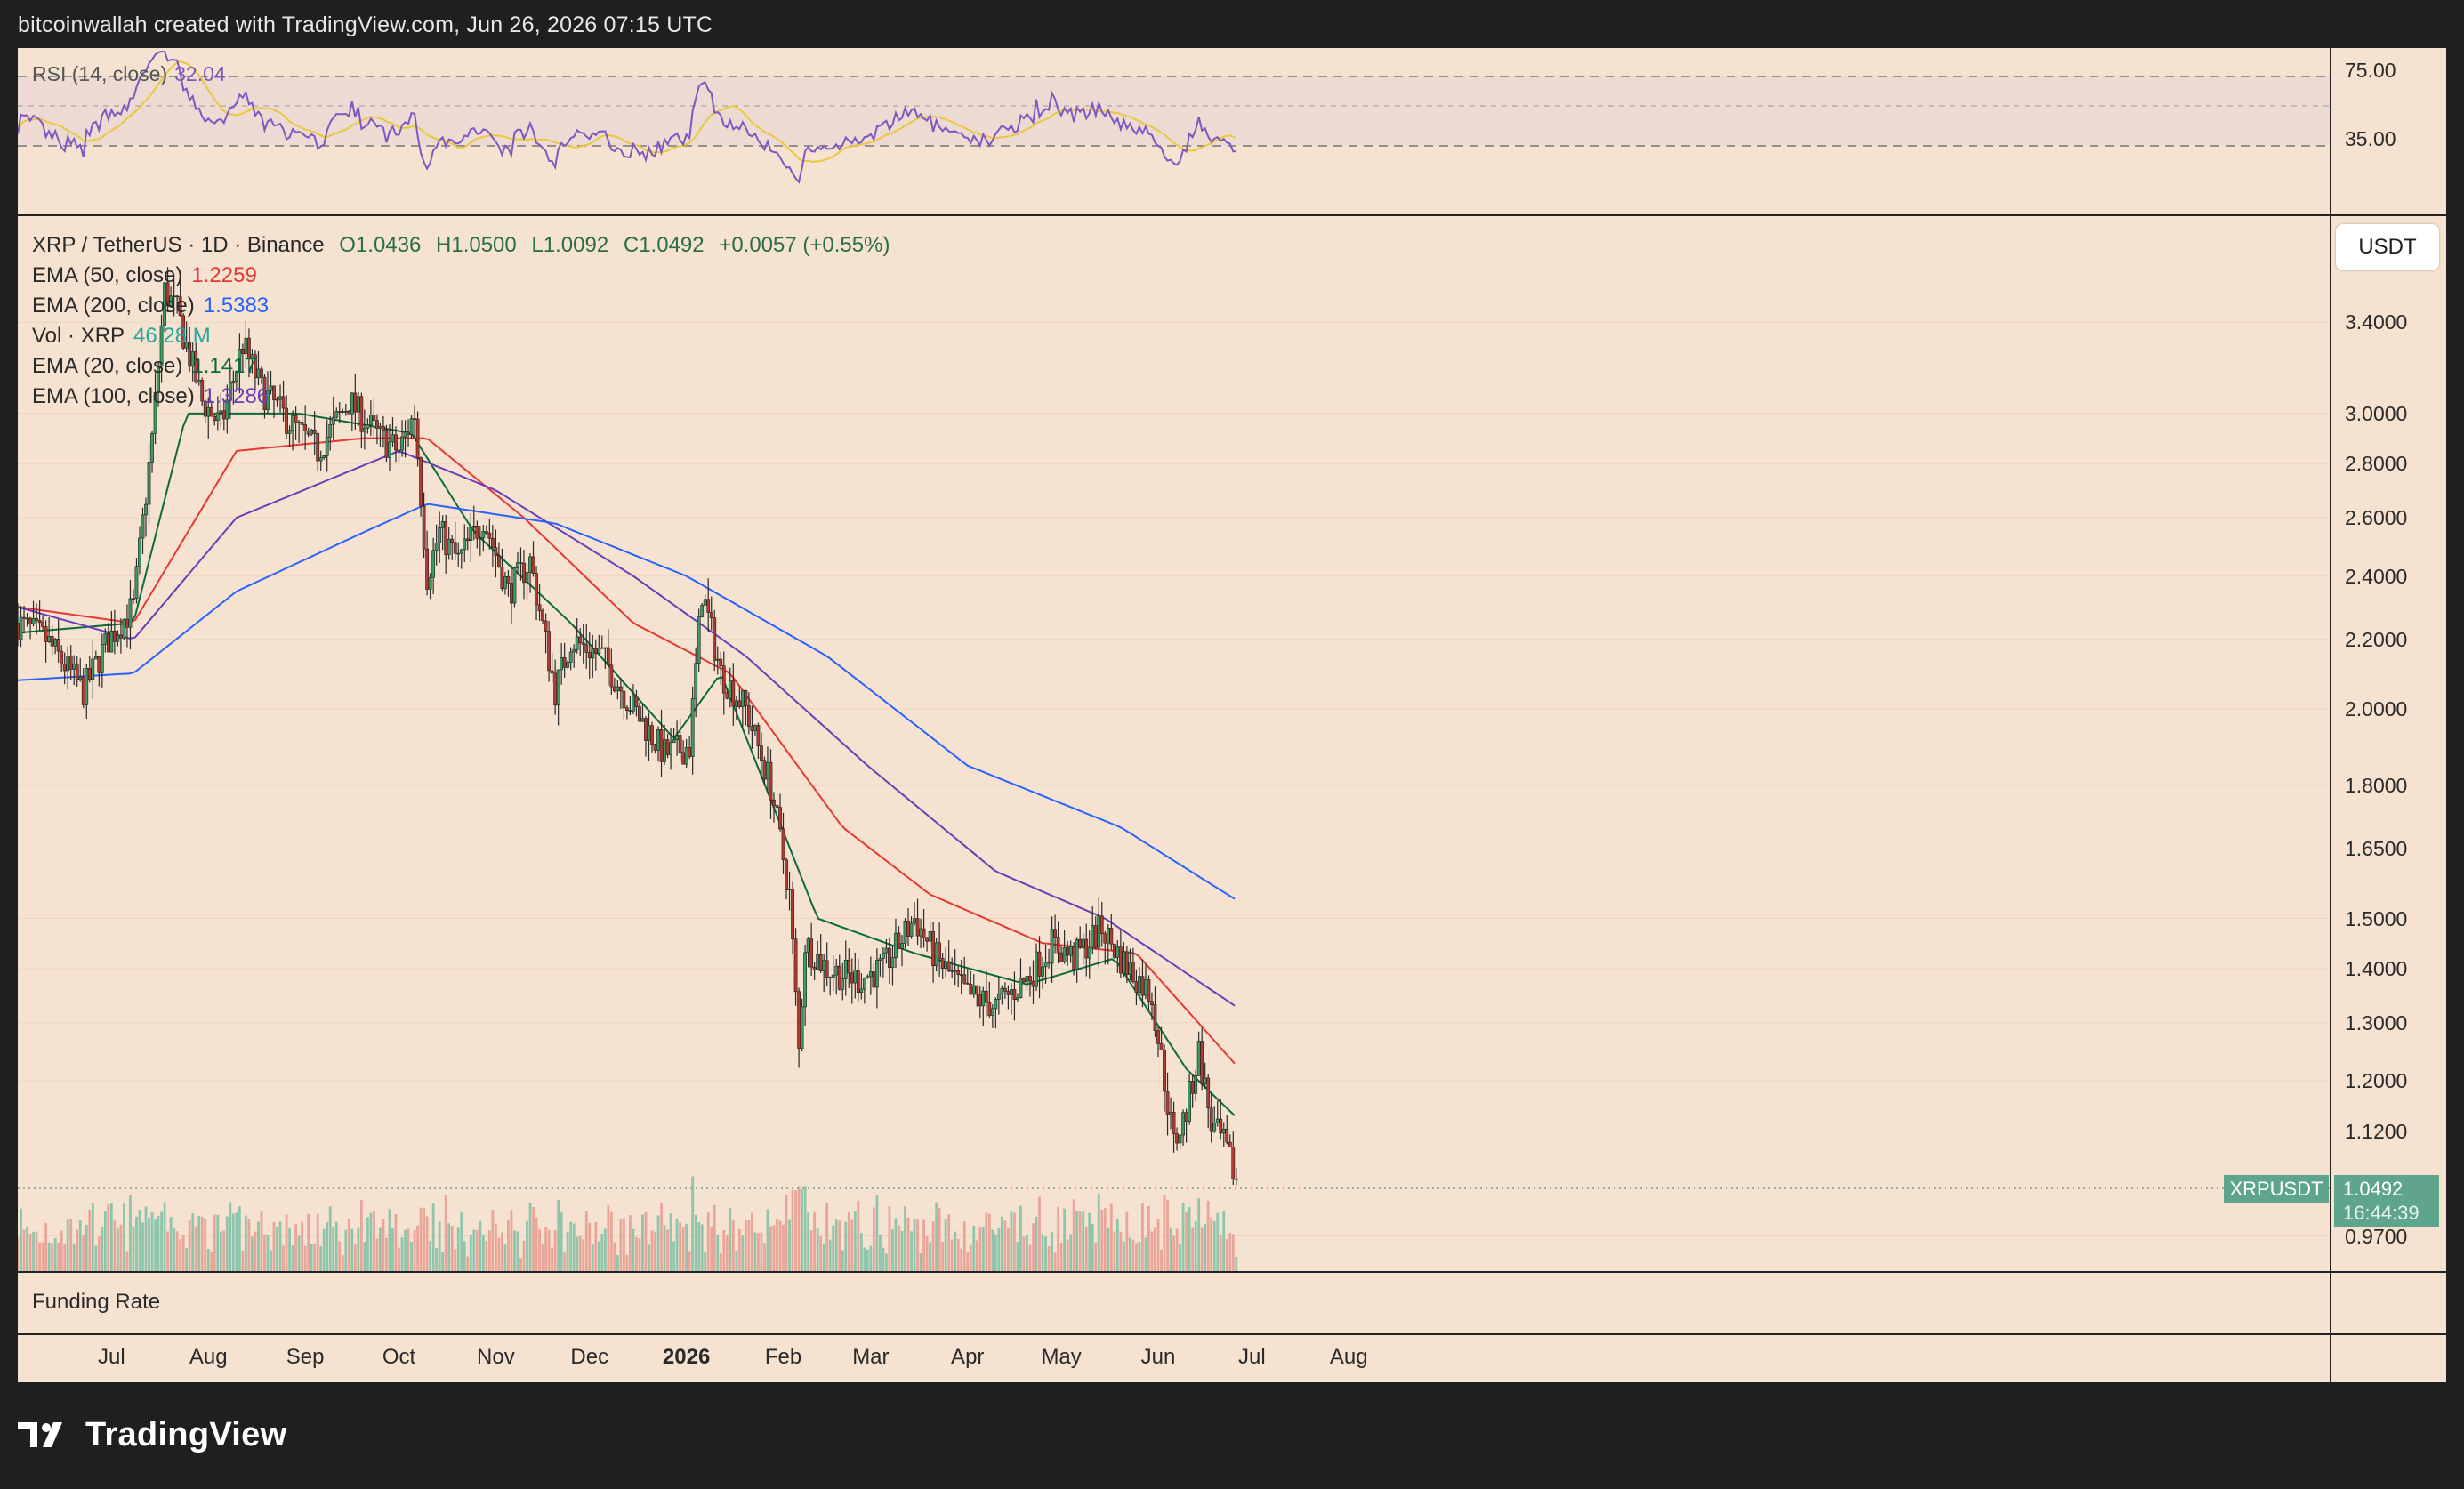  I want to click on price-tick-label: 2.8000, so click(2376, 464).